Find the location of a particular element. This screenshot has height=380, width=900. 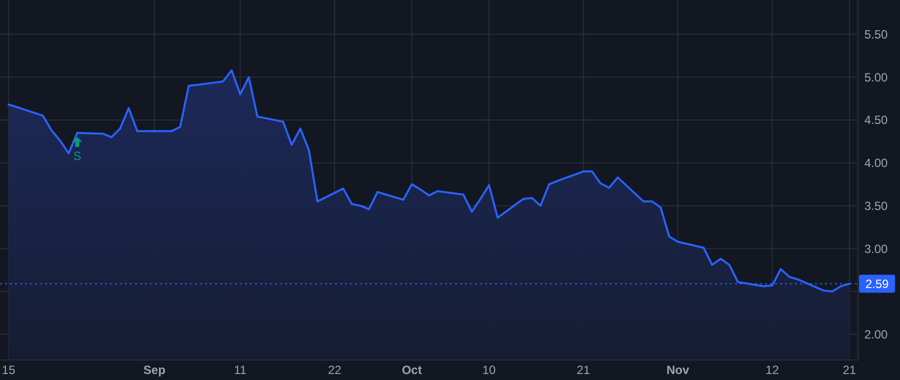

y-tick-label: 3.00 is located at coordinates (876, 249).